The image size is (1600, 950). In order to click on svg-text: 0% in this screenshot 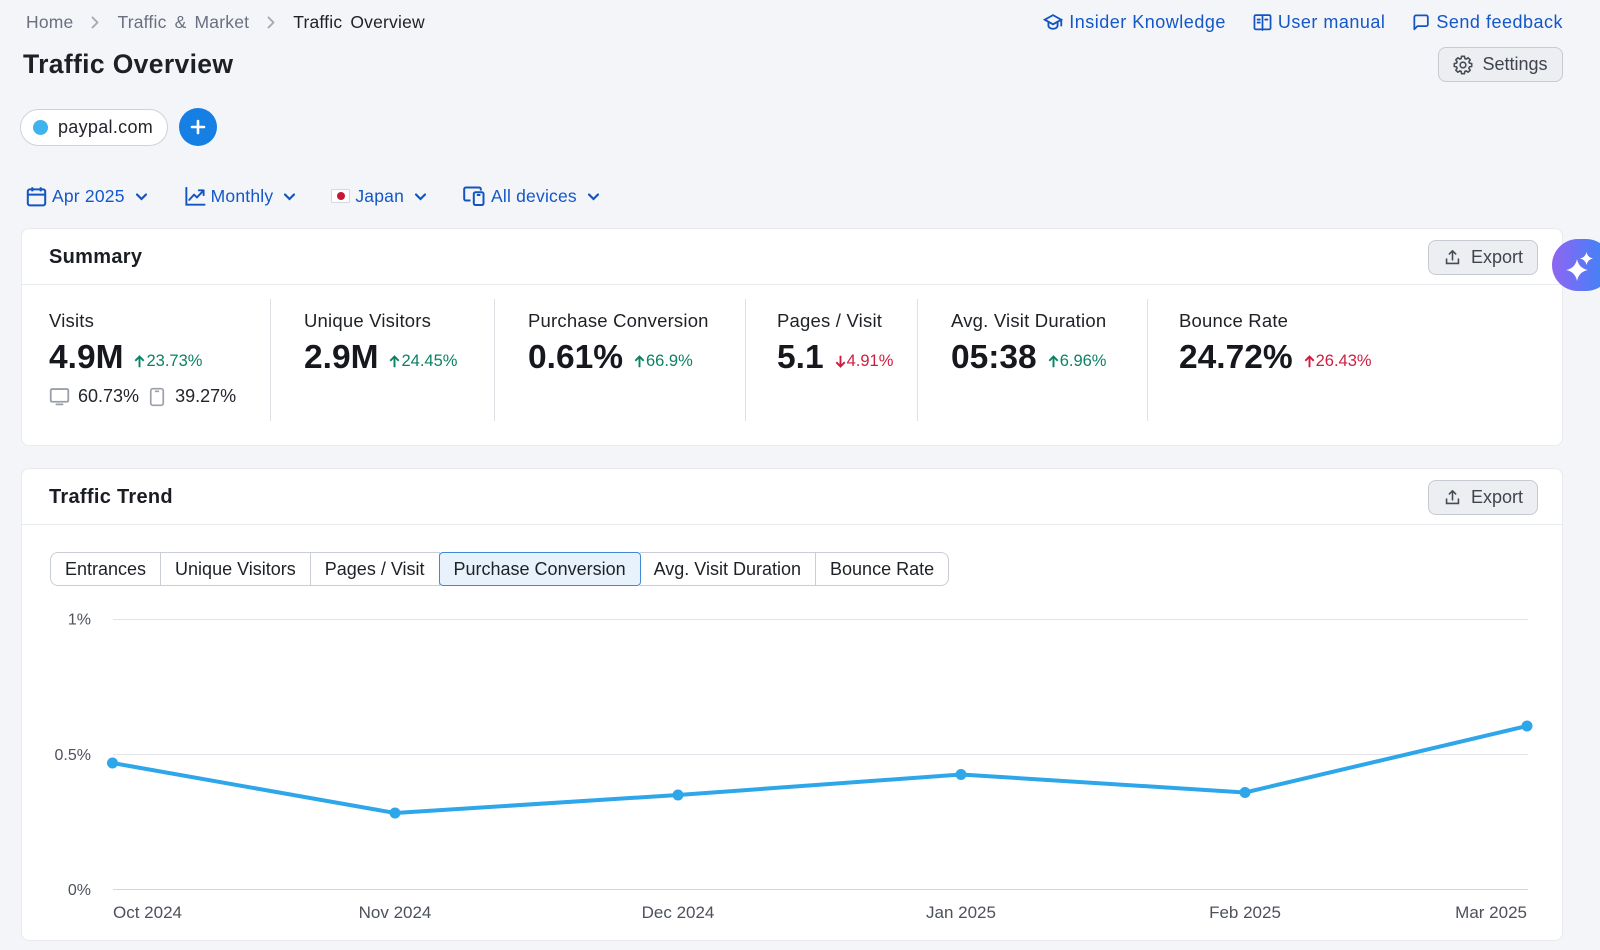, I will do `click(79, 890)`.